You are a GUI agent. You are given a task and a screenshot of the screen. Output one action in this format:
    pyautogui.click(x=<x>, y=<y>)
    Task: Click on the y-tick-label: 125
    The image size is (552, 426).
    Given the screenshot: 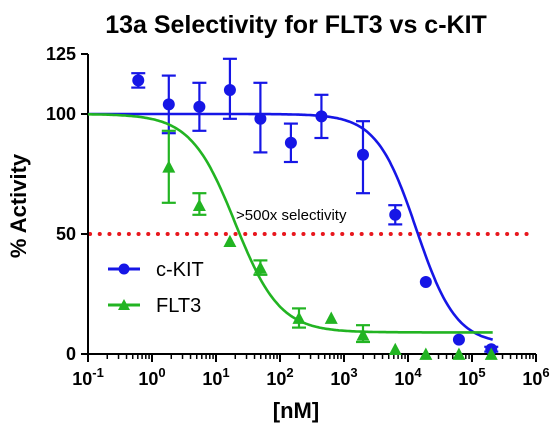 What is the action you would take?
    pyautogui.click(x=61, y=54)
    